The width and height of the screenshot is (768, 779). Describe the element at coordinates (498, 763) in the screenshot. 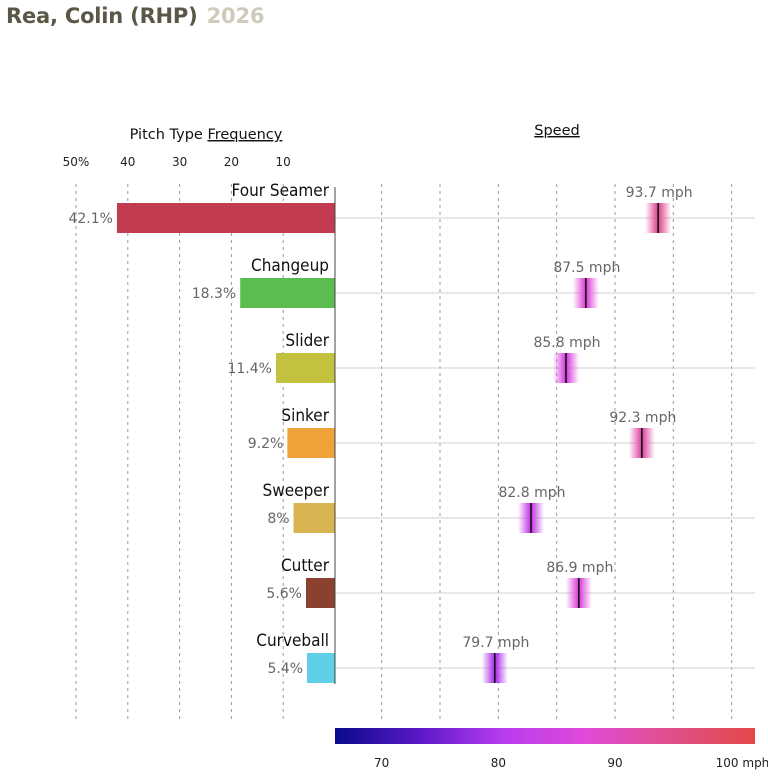

I see `speed-tick-label: 80` at that location.